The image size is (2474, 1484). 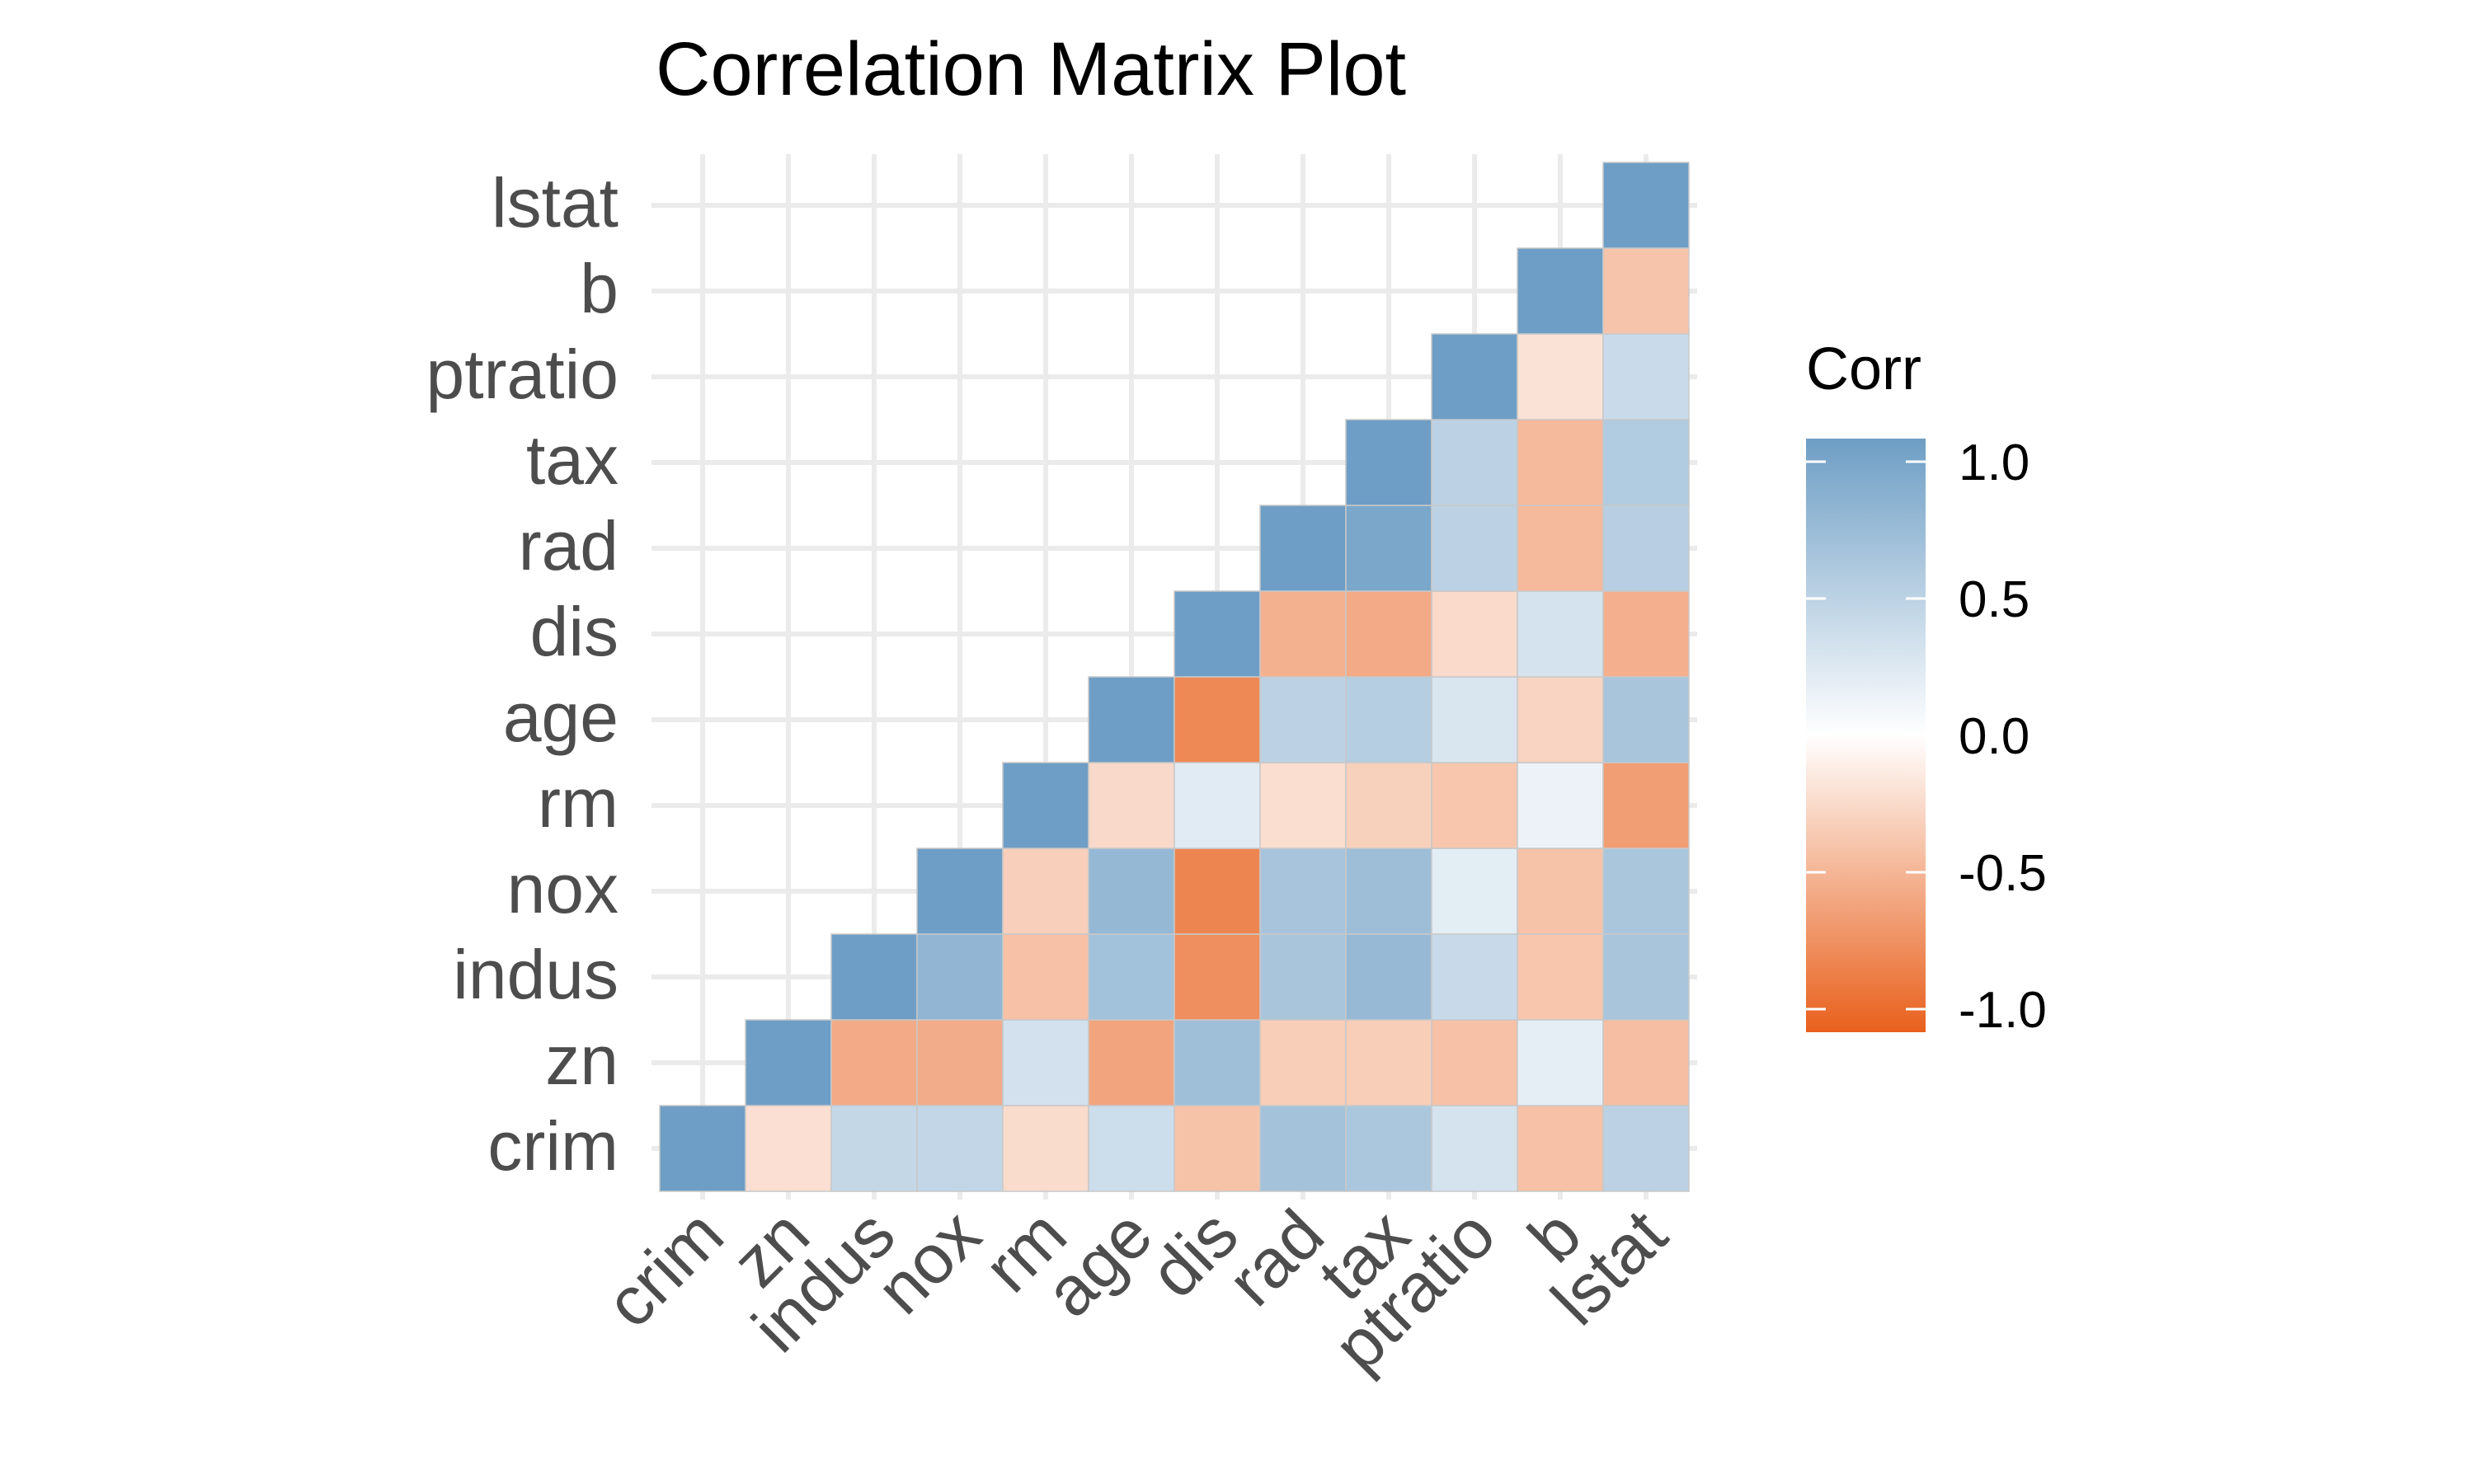 I want to click on heatmap-cell-age-age, so click(x=1131, y=719).